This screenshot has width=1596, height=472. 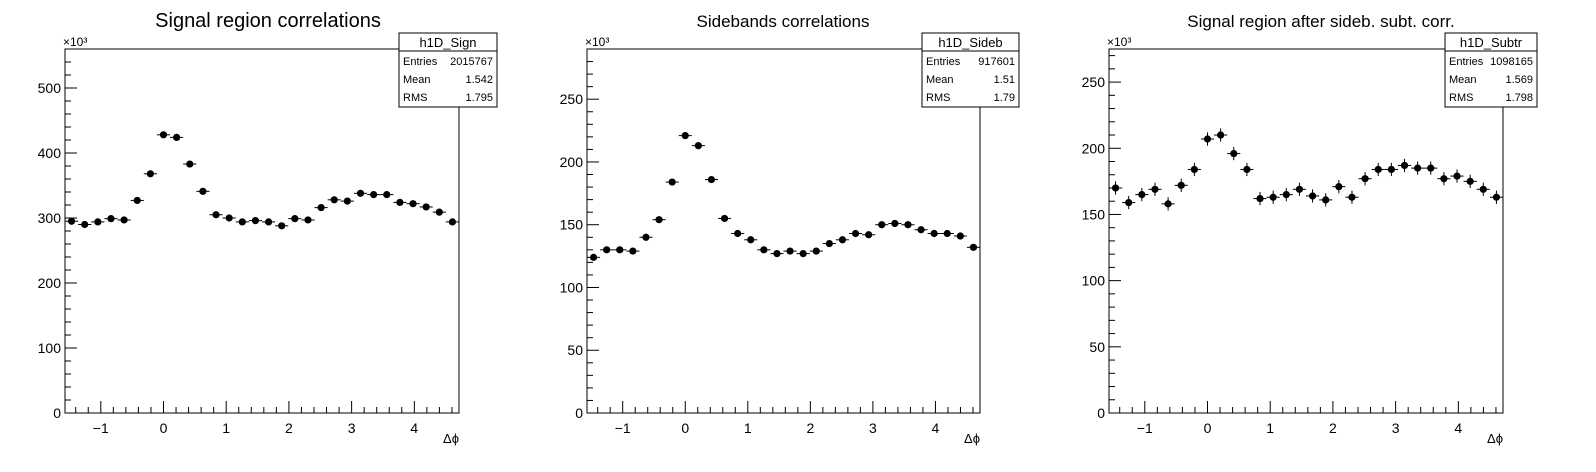 What do you see at coordinates (50, 153) in the screenshot?
I see `y-tick-label: 400` at bounding box center [50, 153].